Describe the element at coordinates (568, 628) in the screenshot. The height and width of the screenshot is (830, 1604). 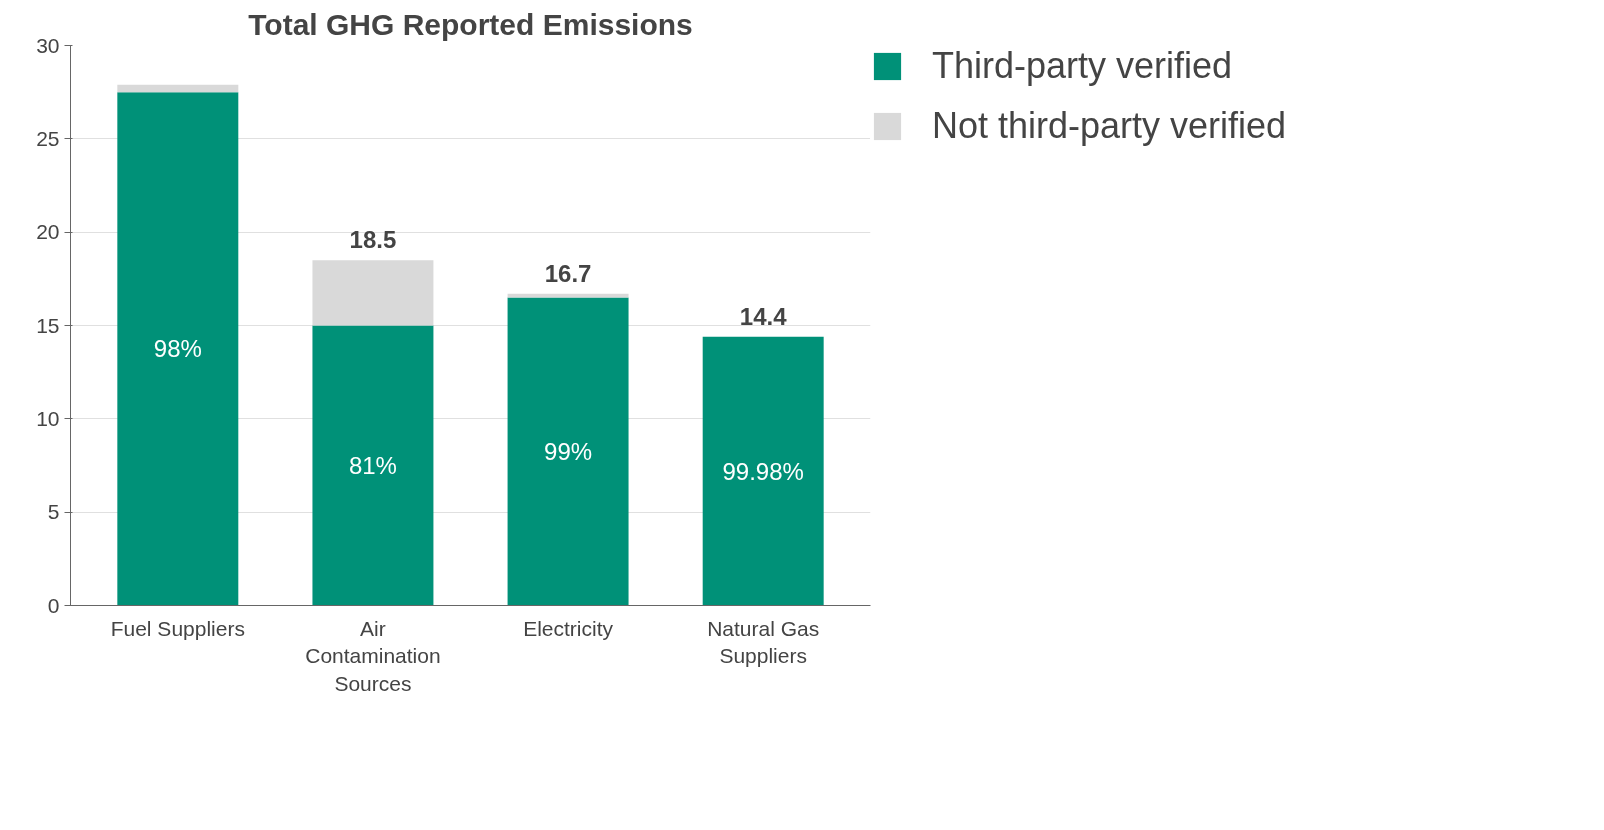
I see `x-tick-label: Electricity` at that location.